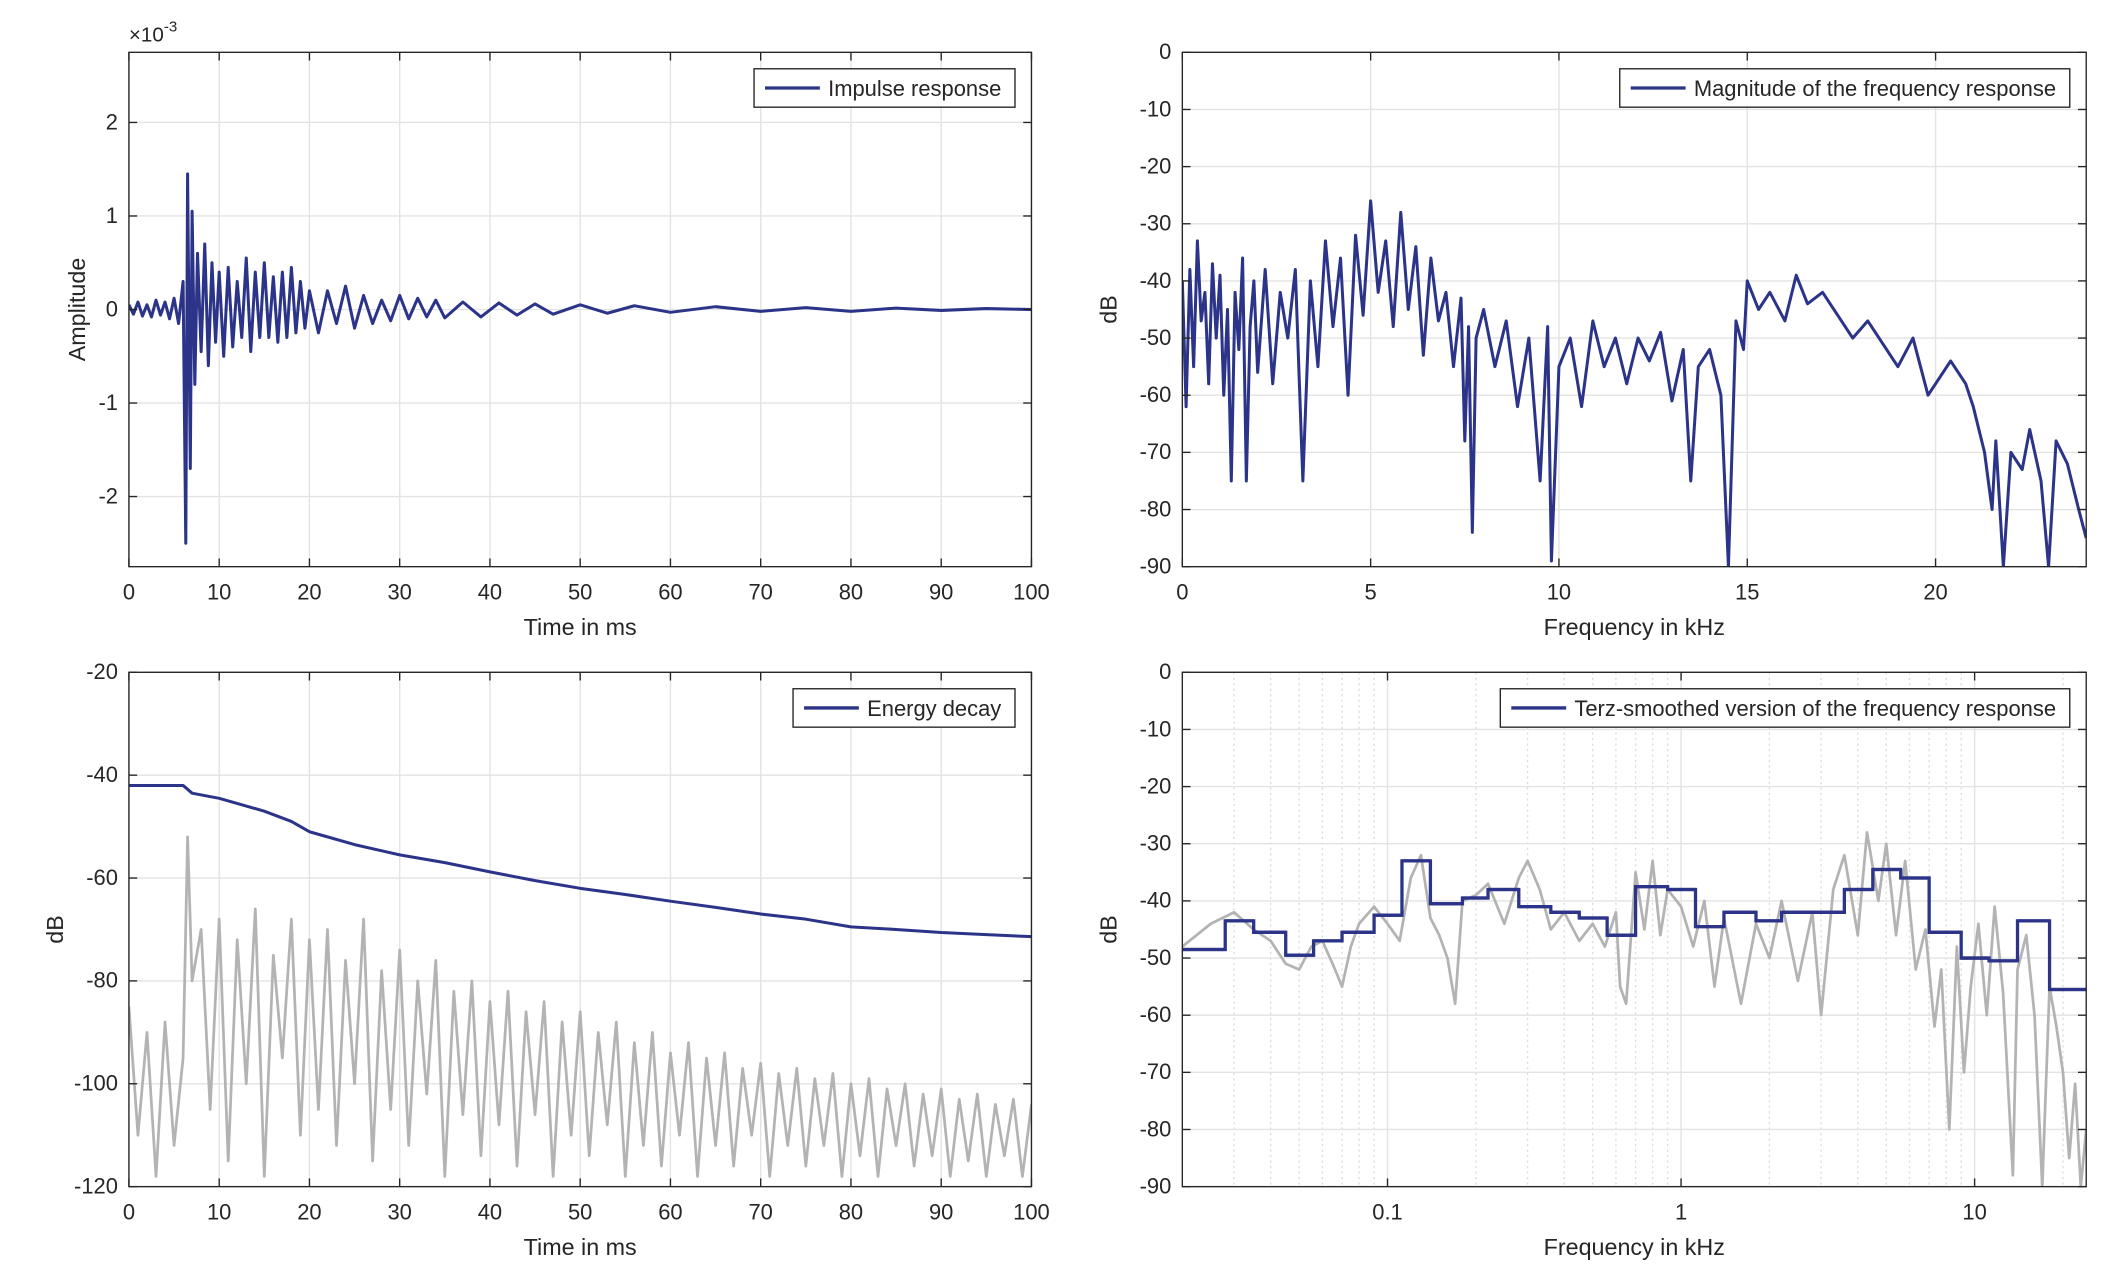  What do you see at coordinates (112, 121) in the screenshot?
I see `y-tick-label: 2` at bounding box center [112, 121].